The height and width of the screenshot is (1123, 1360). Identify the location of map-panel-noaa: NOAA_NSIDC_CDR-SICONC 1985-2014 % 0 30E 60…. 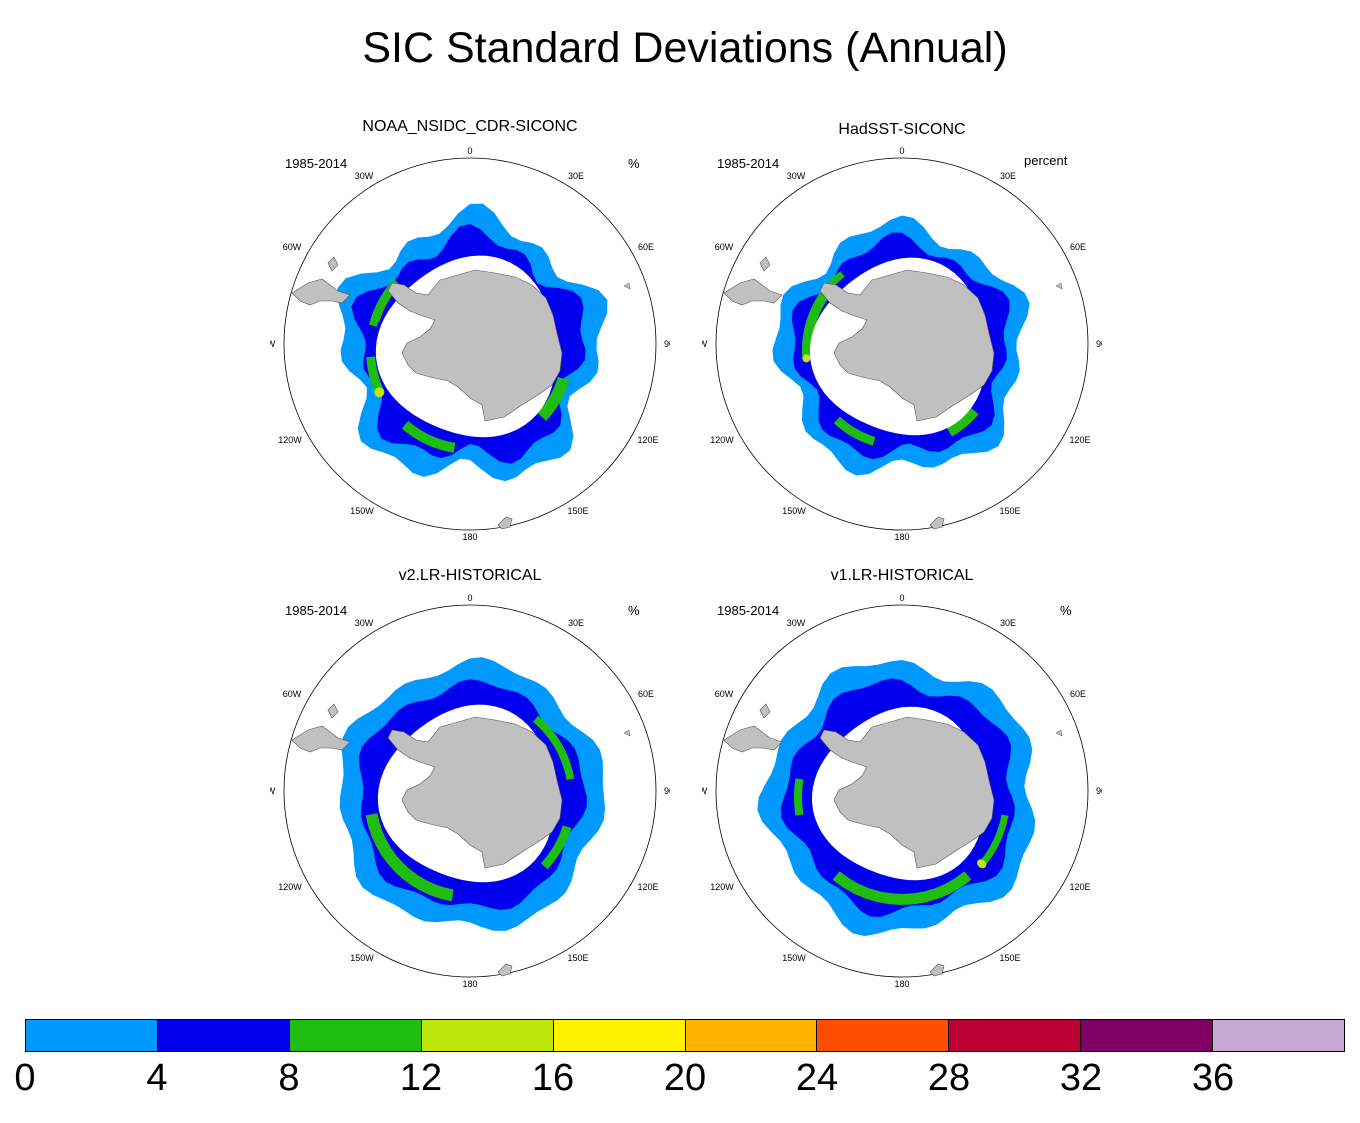
(470, 335).